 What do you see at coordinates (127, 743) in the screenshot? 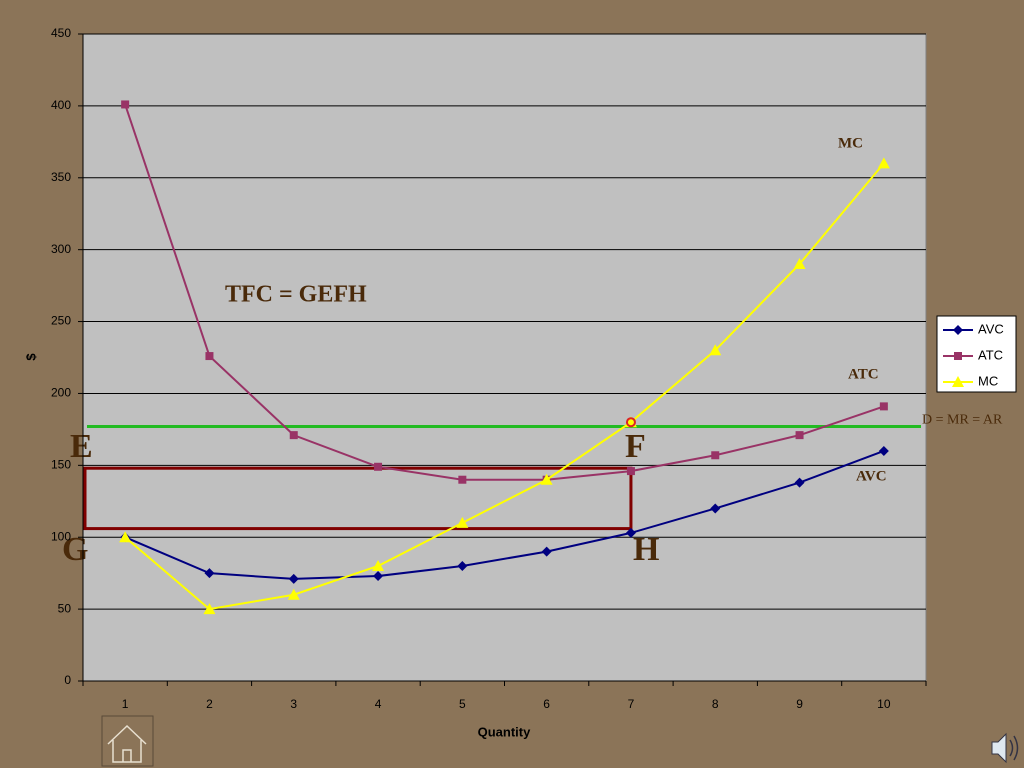
I see `home-icon` at bounding box center [127, 743].